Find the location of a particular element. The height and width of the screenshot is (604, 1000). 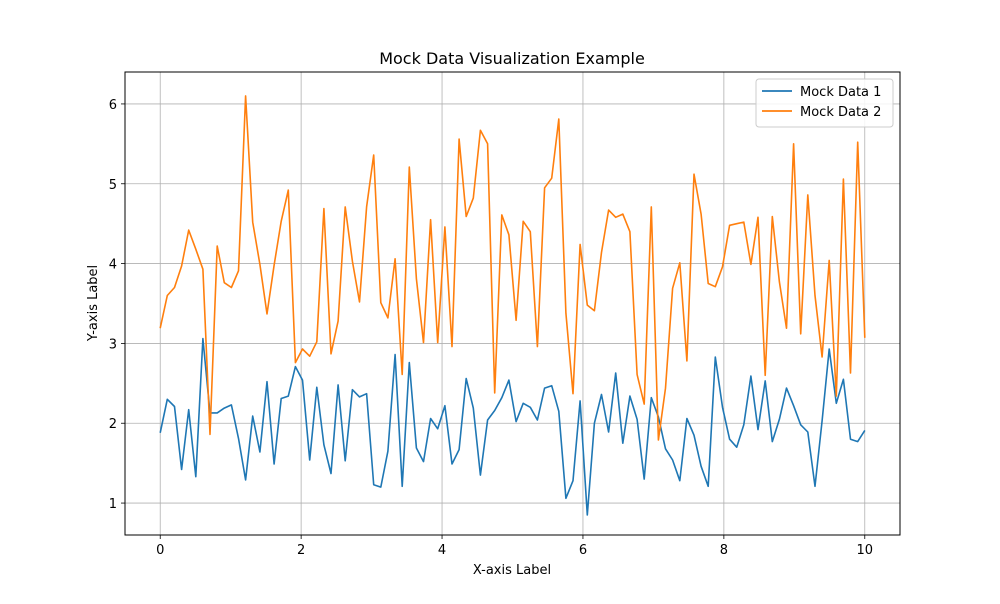

y-tick-label: 4 is located at coordinates (113, 265).